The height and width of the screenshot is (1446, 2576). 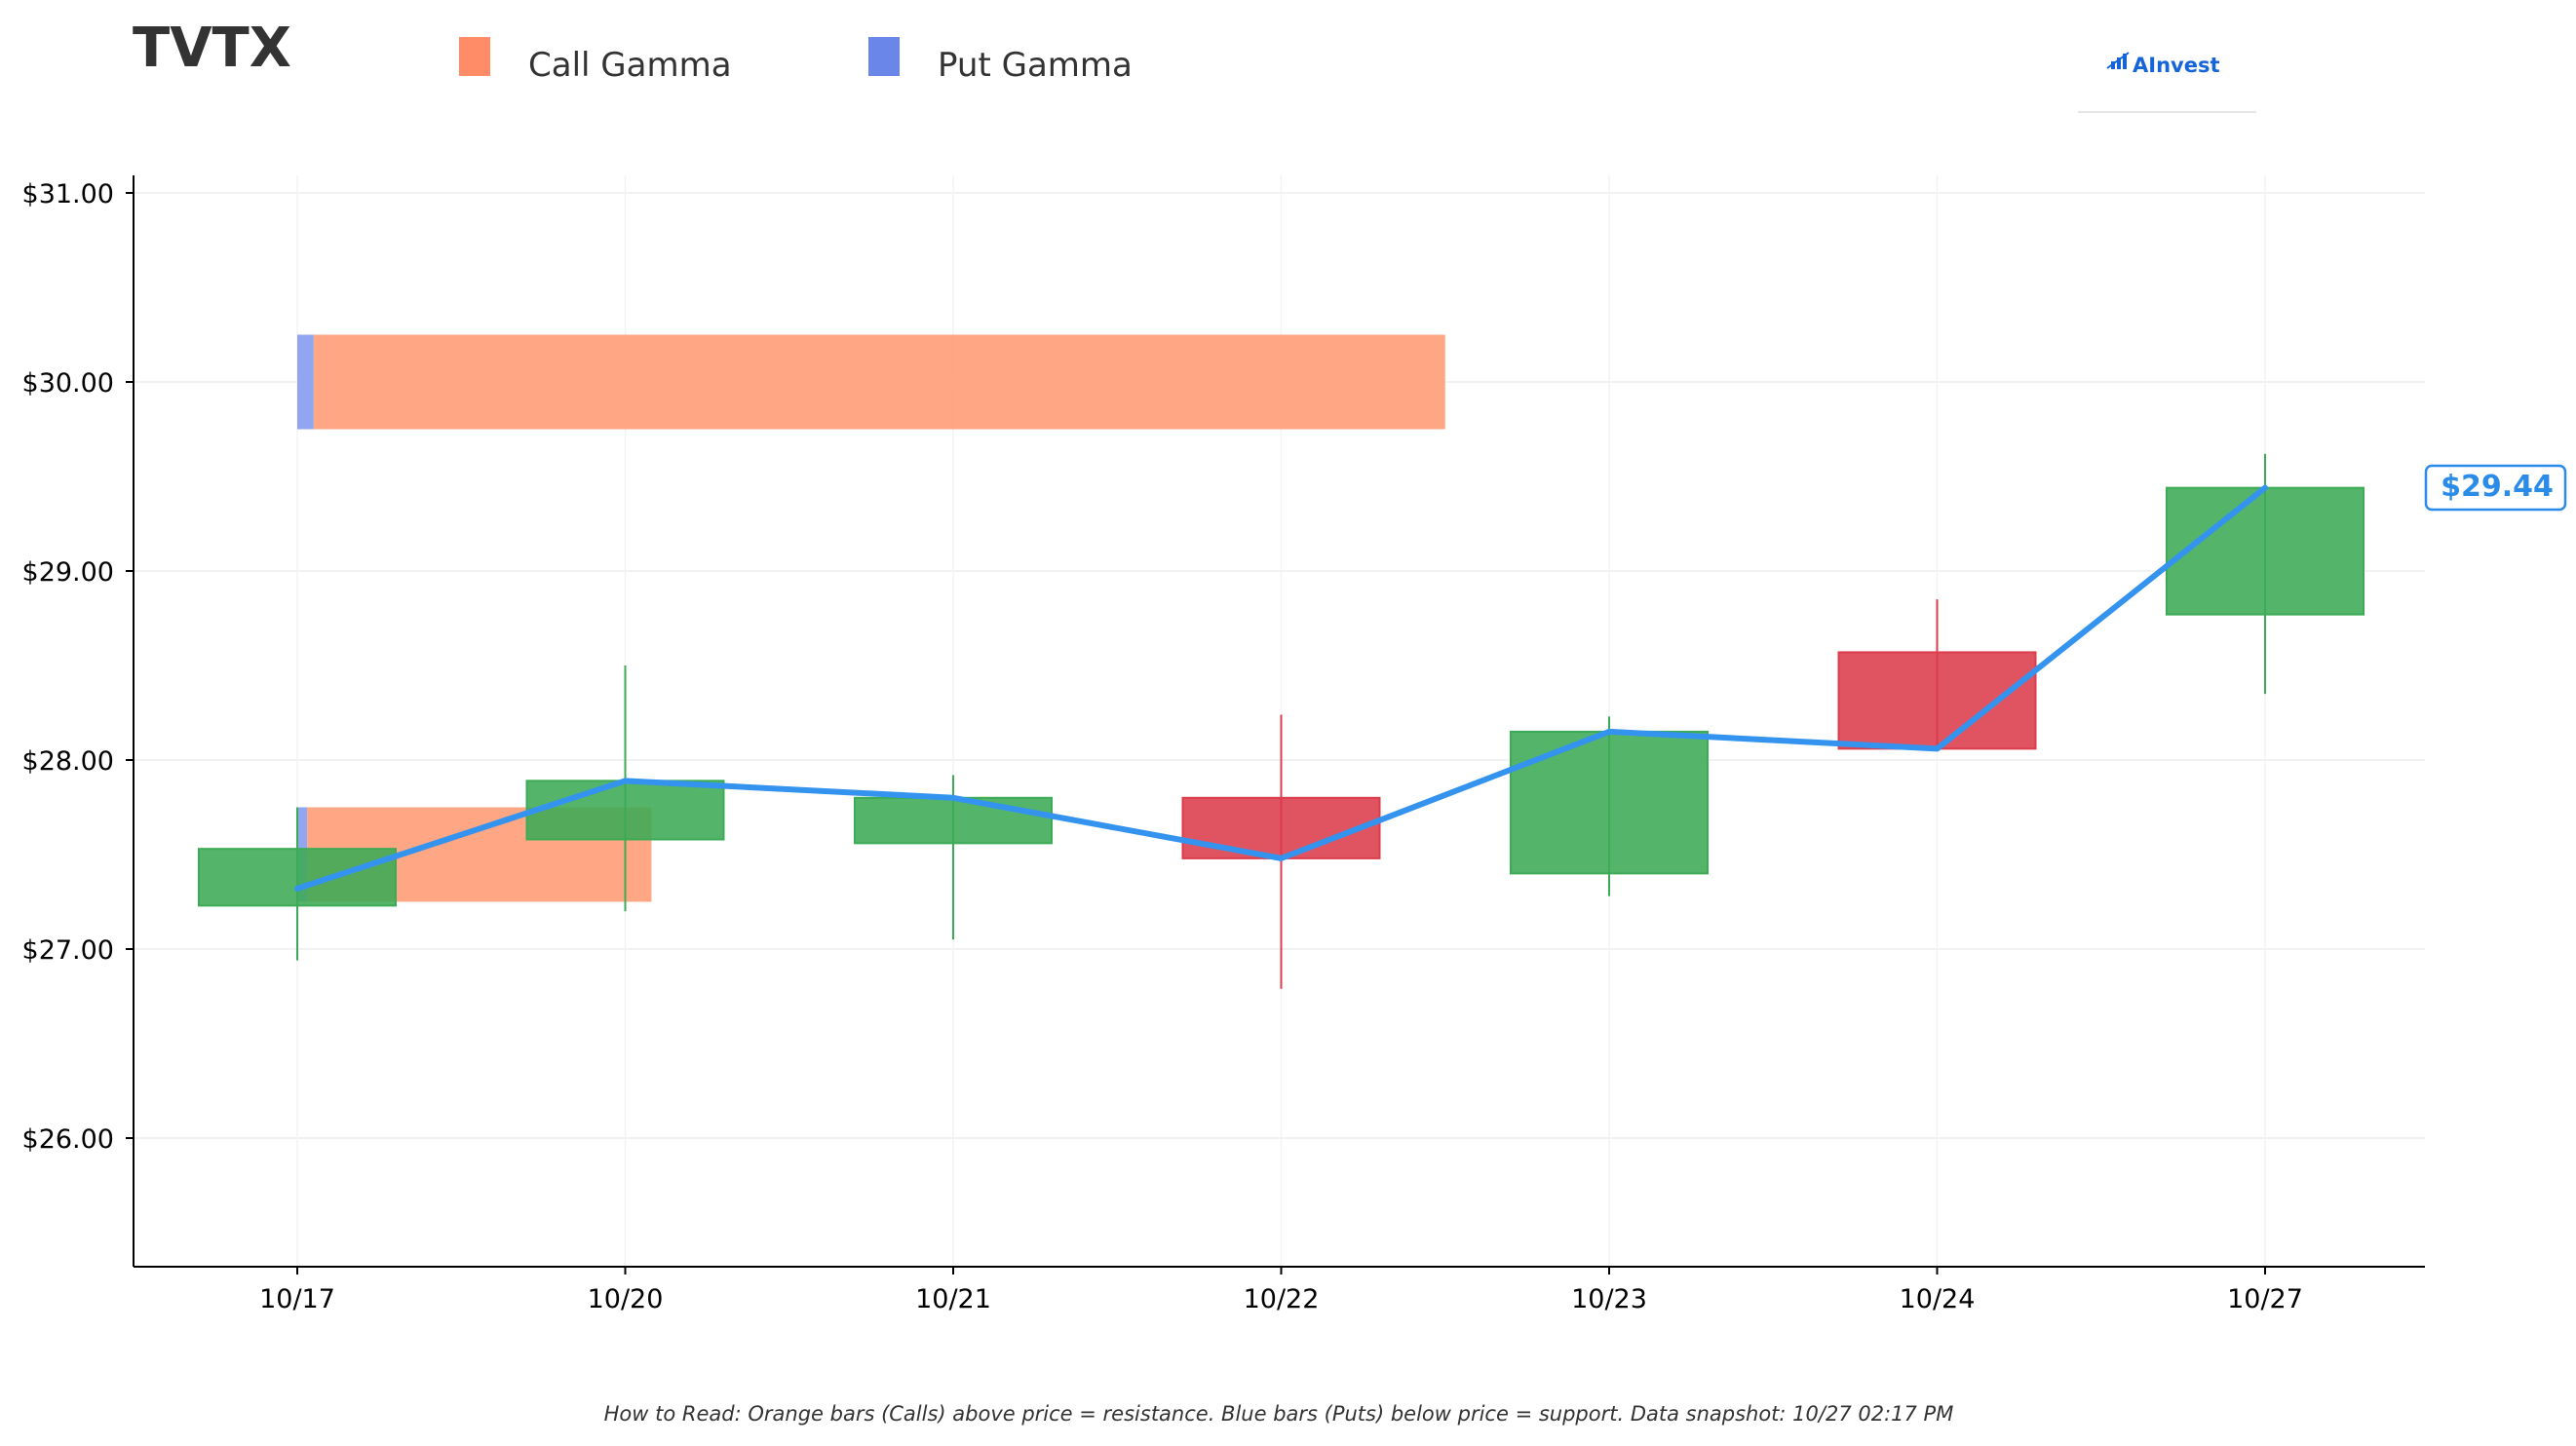 What do you see at coordinates (68, 761) in the screenshot?
I see `y-tick-label: $28.00` at bounding box center [68, 761].